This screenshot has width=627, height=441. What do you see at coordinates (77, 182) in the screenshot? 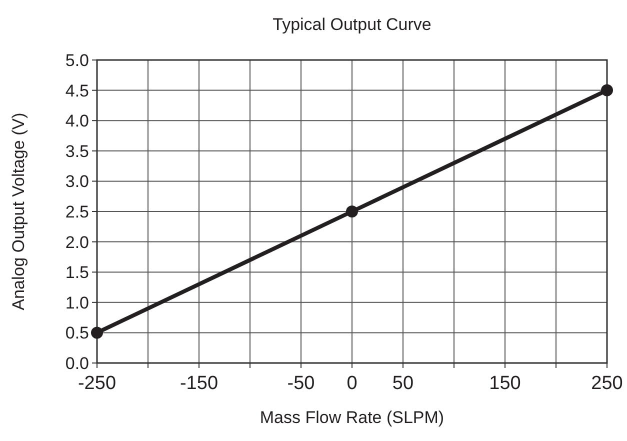
I see `y-tick-label: 3.0` at bounding box center [77, 182].